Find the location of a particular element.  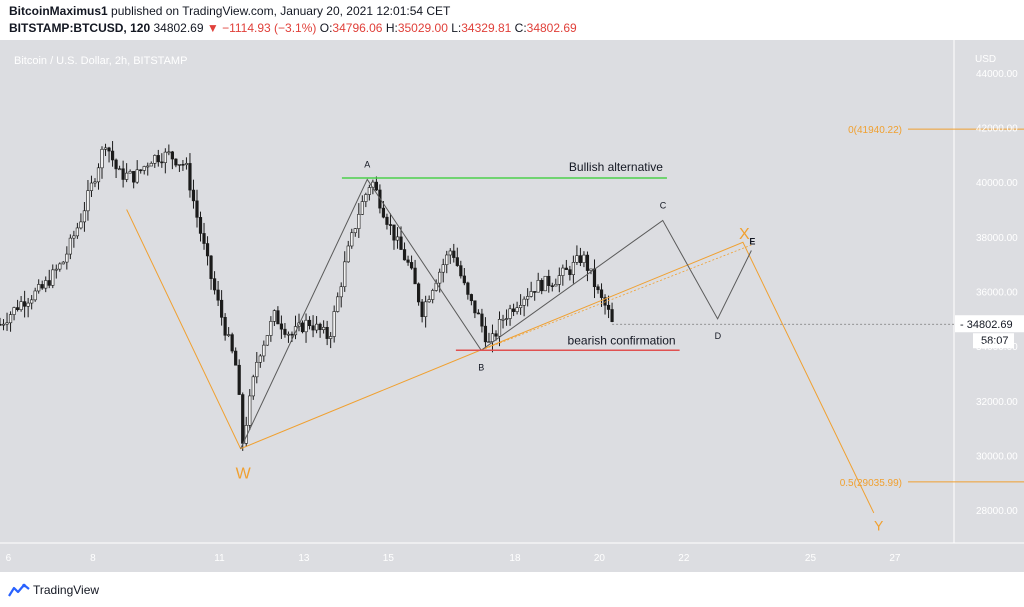

x-tick-label: 15 is located at coordinates (389, 558).